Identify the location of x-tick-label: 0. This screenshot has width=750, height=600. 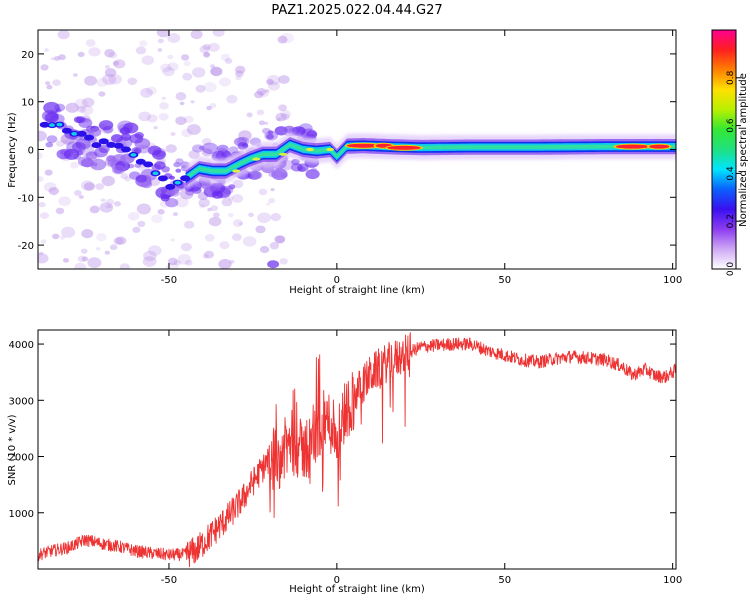
(337, 280).